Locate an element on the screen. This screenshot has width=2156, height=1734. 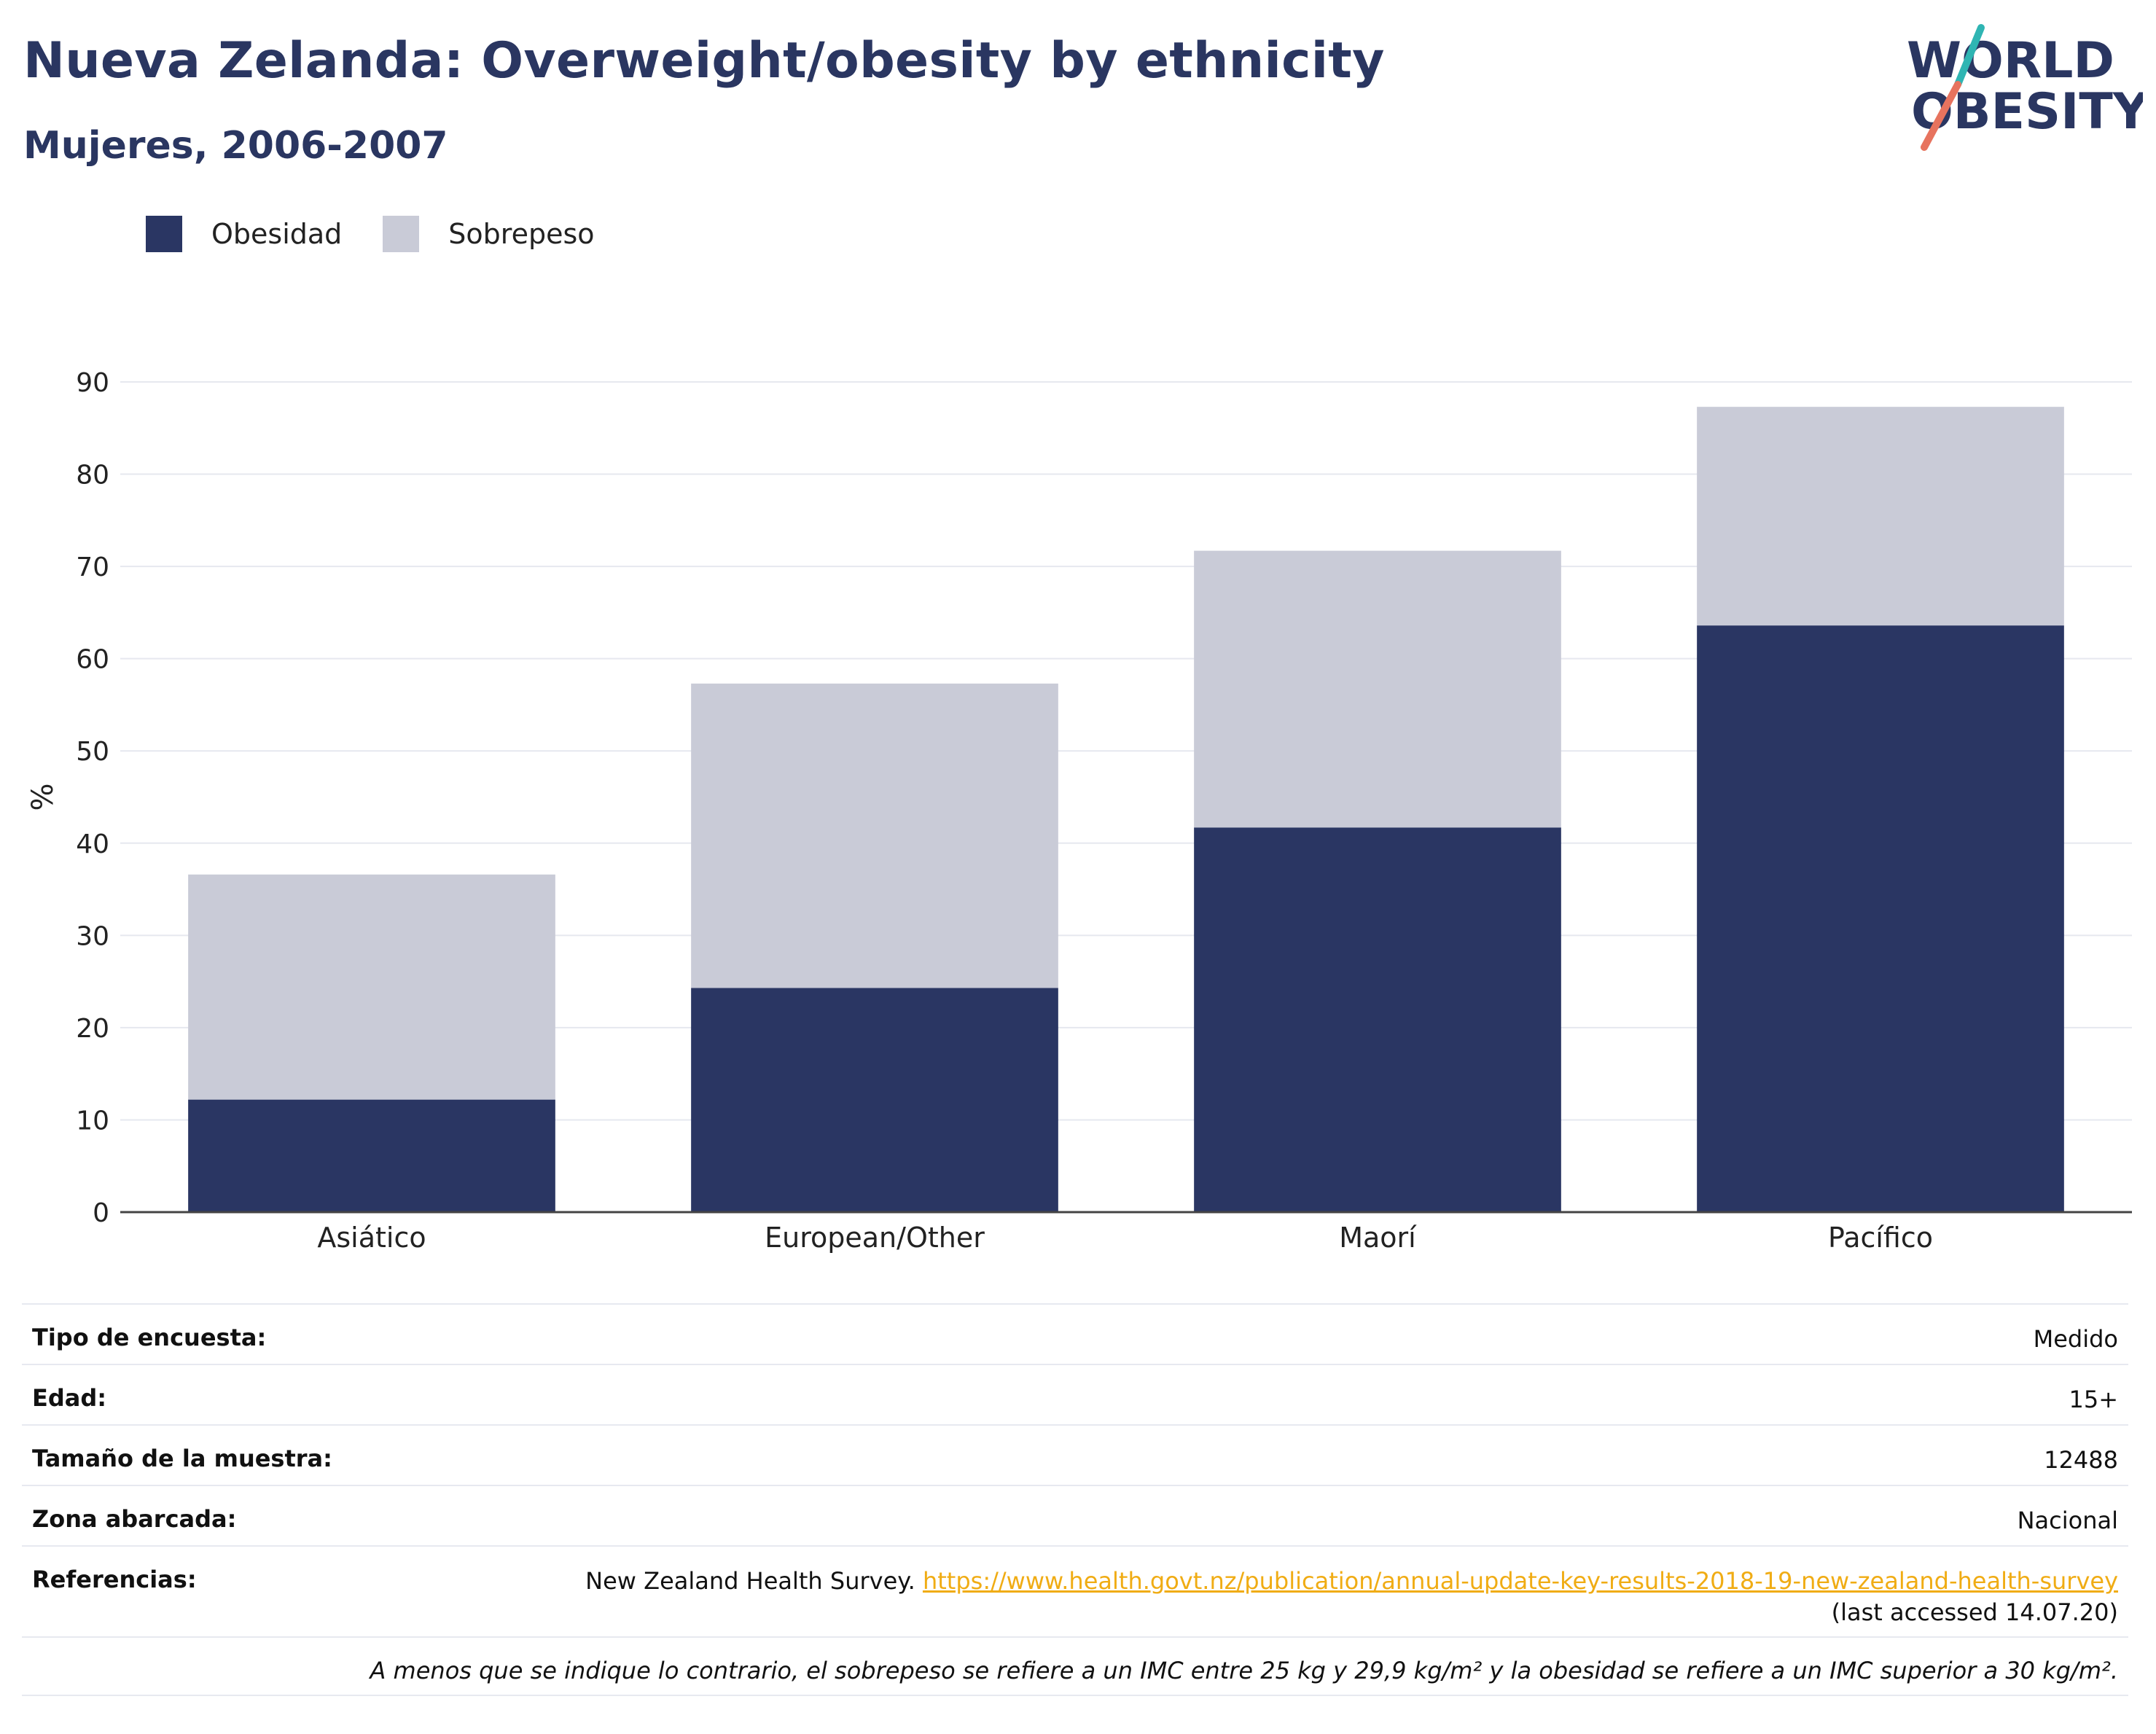
area-value: Nacional is located at coordinates (2067, 1520).